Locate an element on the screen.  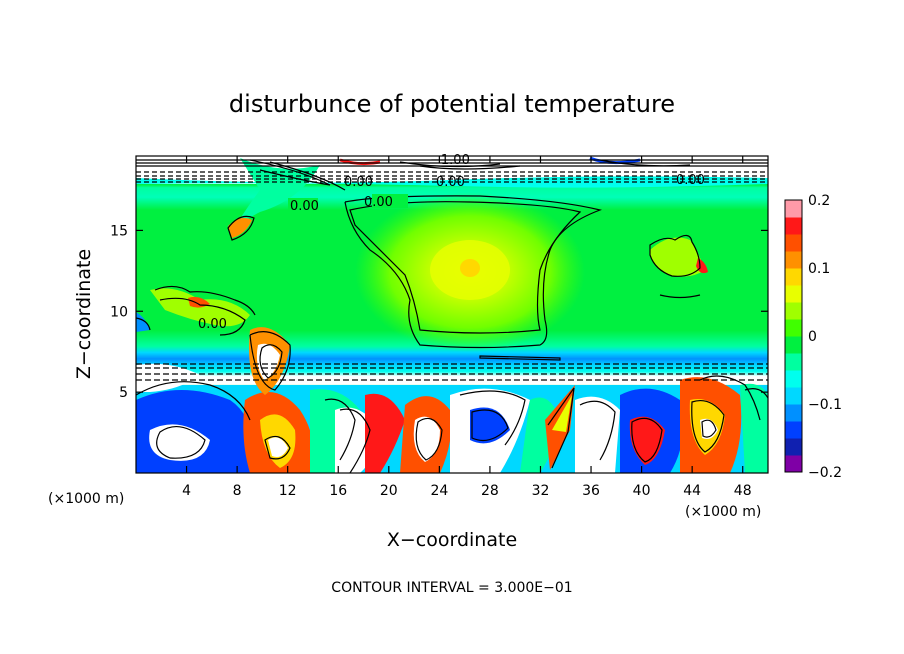
y-axis-label: Z−coordinate is located at coordinates (84, 314).